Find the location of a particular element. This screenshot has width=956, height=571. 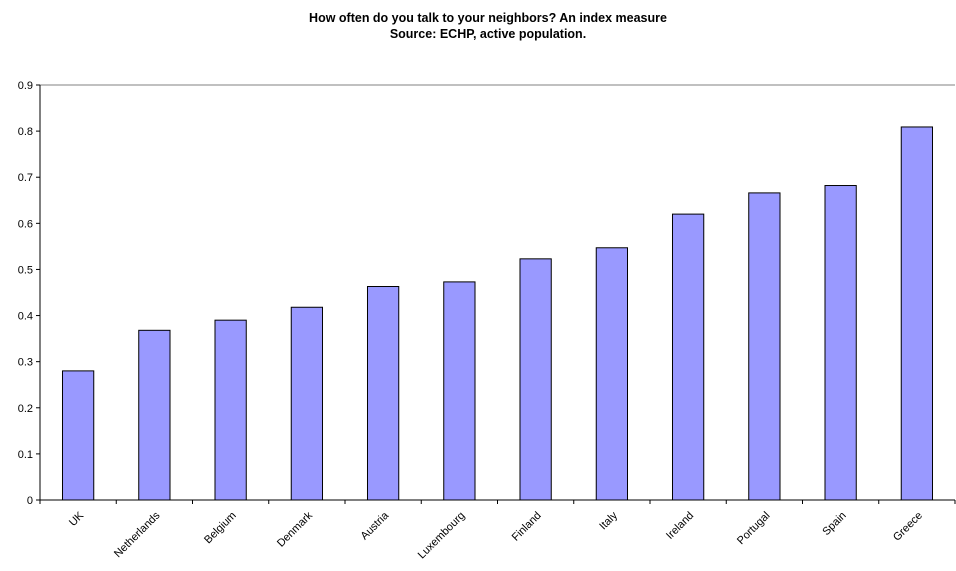

y-tick-label: 0.5 is located at coordinates (25, 270).